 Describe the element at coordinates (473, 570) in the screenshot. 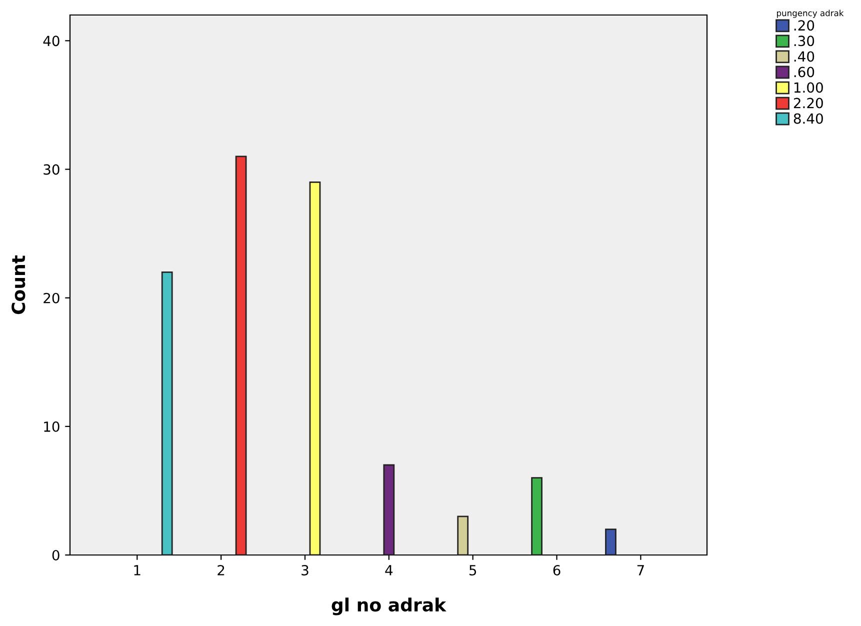

I see `x-tick-label: 5` at that location.